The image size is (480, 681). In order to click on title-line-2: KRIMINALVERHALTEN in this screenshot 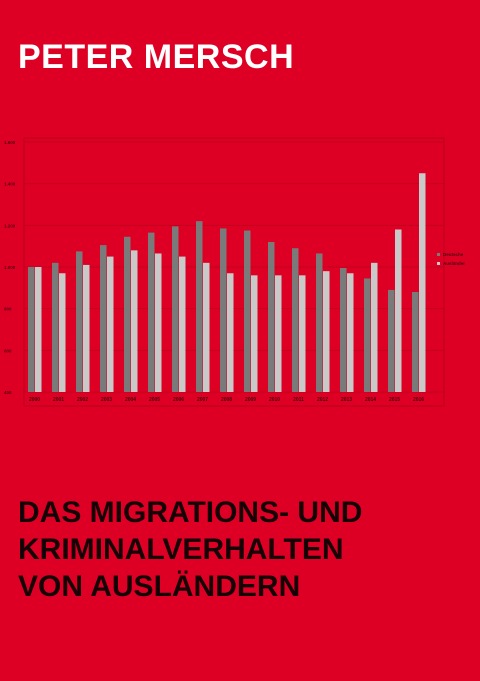, I will do `click(181, 549)`.